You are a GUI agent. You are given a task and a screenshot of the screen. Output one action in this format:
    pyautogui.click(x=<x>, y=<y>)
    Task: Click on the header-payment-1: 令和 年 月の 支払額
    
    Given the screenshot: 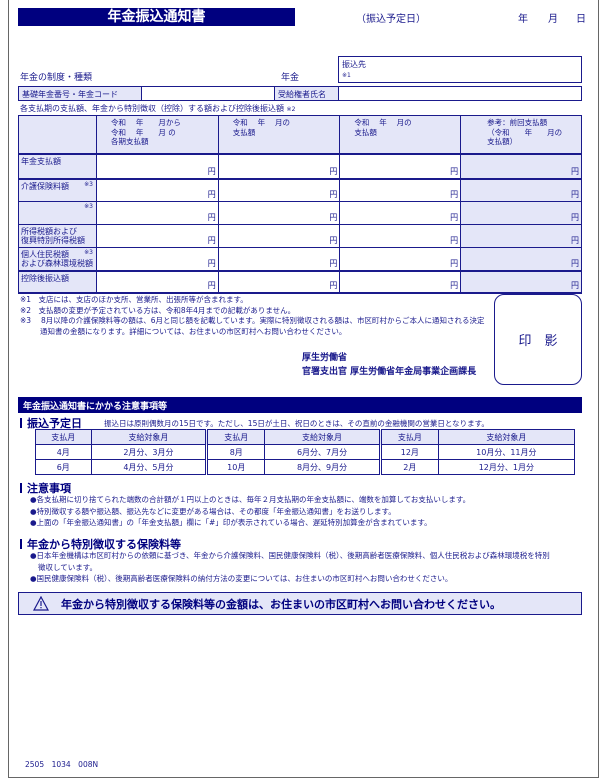 What is the action you would take?
    pyautogui.click(x=279, y=134)
    